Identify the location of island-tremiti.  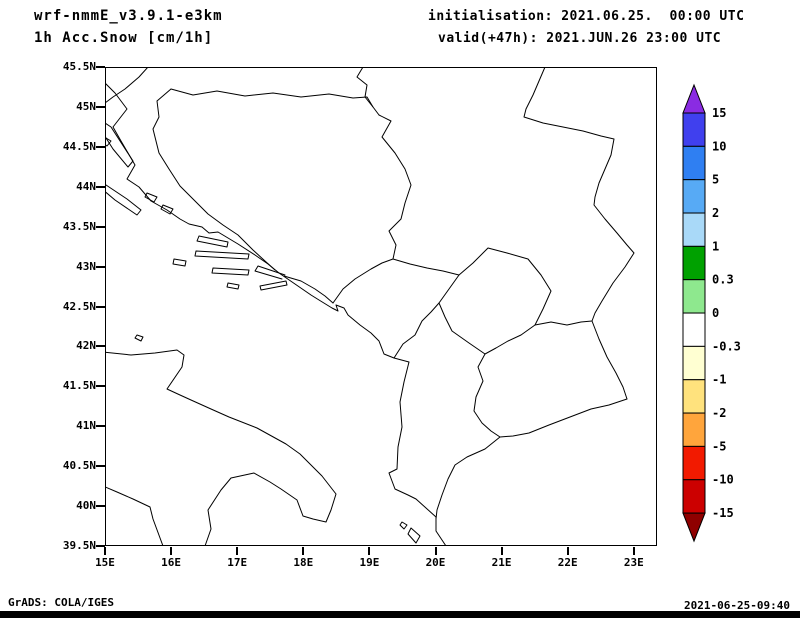
(139, 338).